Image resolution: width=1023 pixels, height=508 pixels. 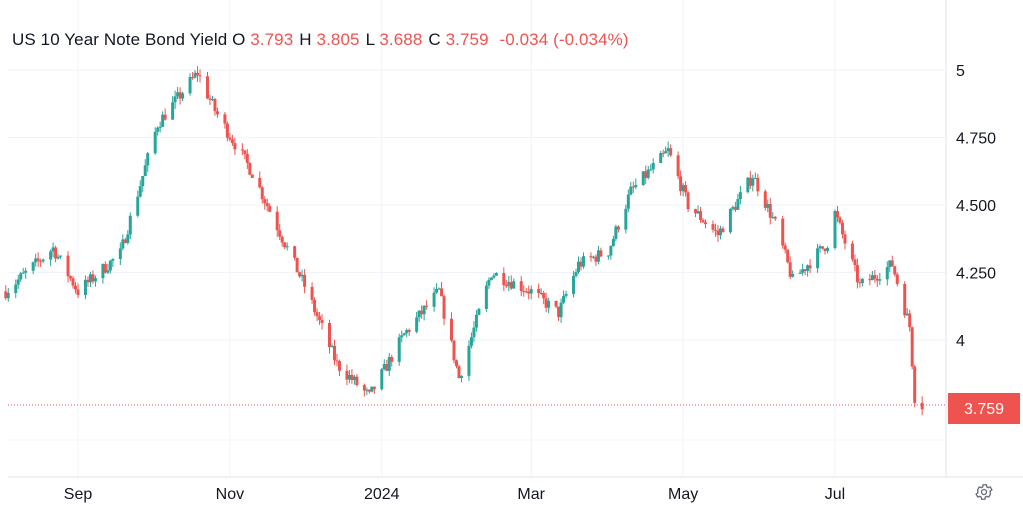 I want to click on y-tick-label: 4.750, so click(x=976, y=139).